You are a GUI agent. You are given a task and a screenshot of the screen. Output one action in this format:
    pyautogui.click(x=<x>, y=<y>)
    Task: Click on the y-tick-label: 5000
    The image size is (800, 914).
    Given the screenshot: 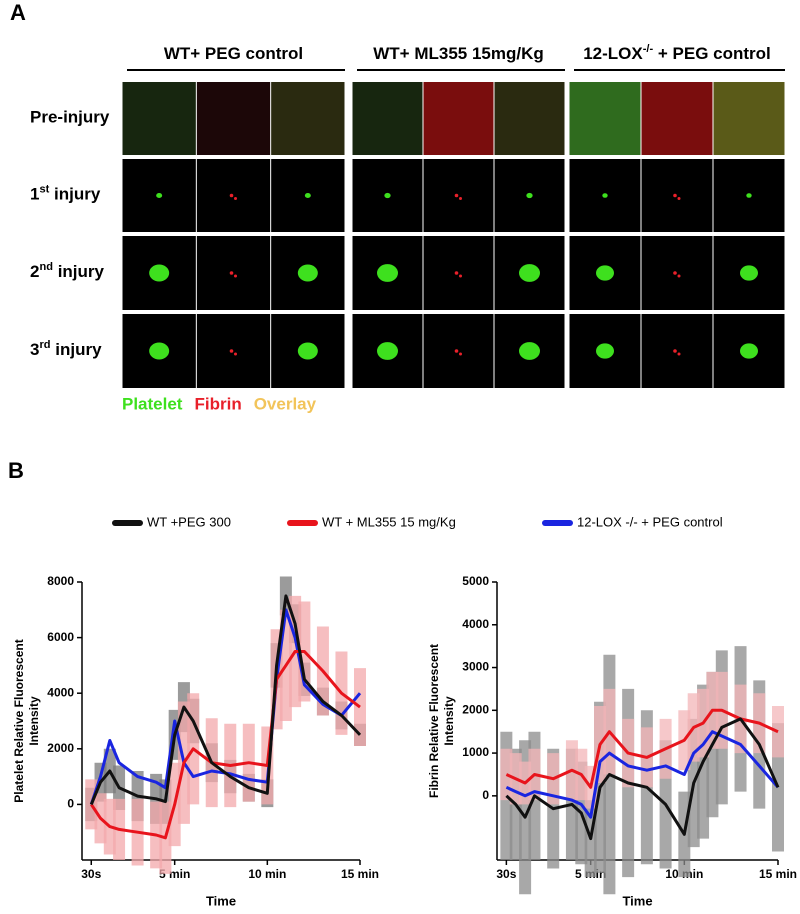 What is the action you would take?
    pyautogui.click(x=475, y=581)
    